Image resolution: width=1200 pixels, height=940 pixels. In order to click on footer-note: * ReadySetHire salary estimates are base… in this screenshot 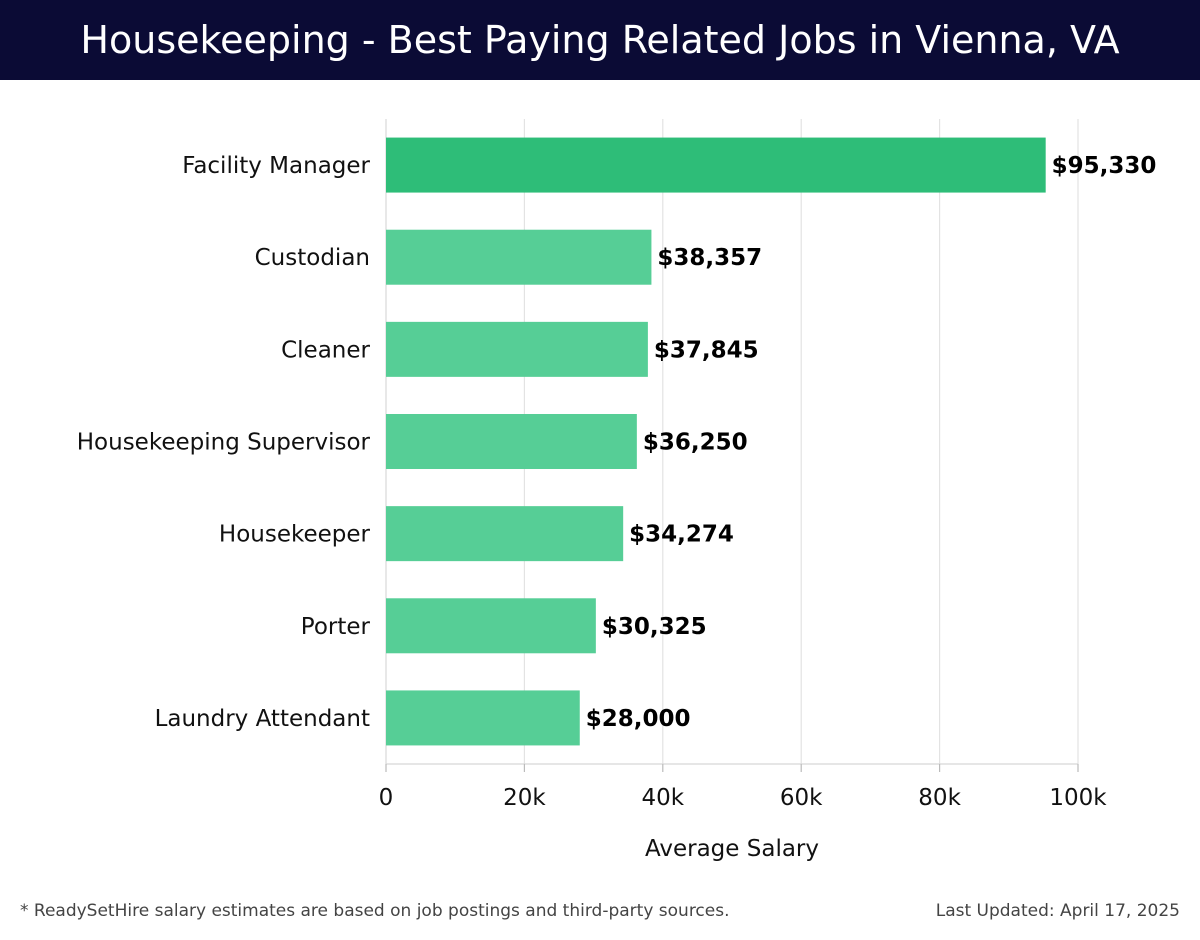, I will do `click(375, 911)`.